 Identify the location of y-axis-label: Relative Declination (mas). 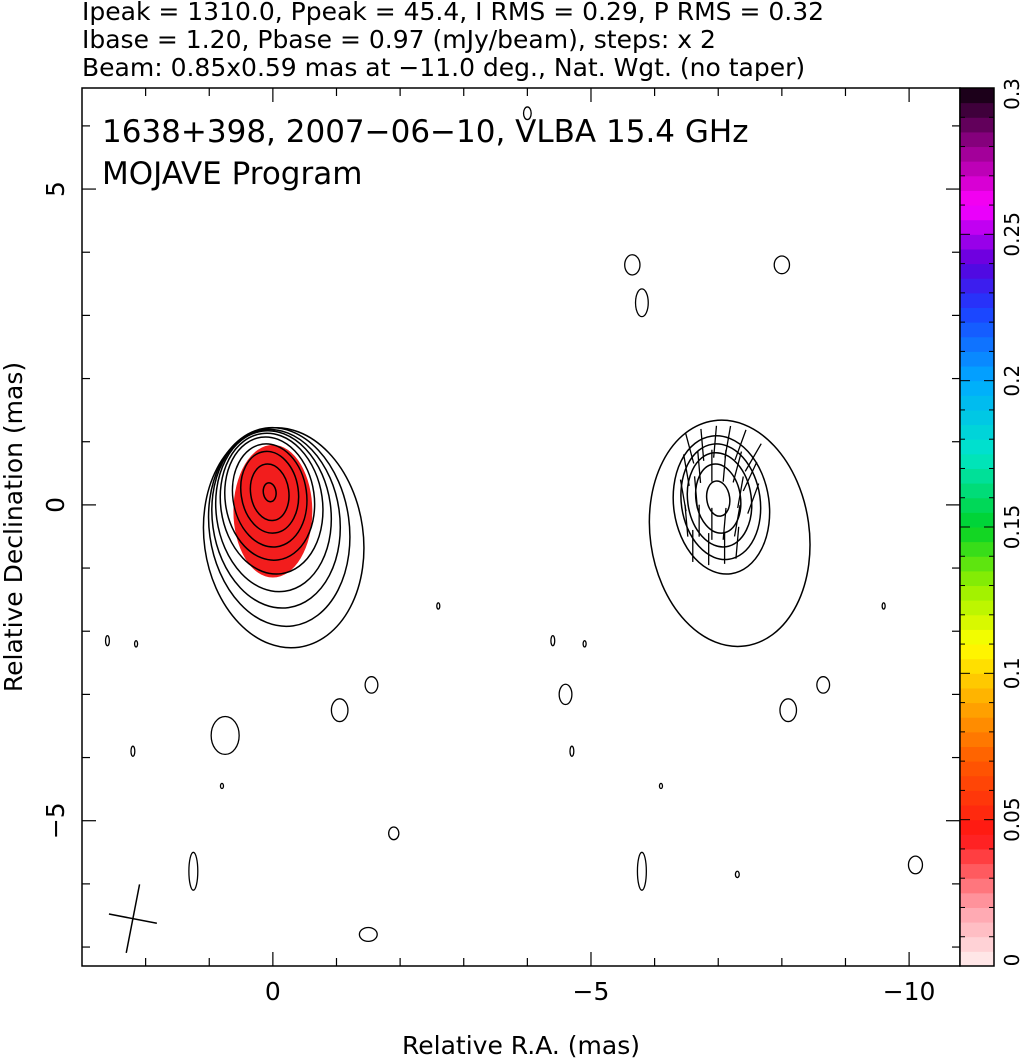
(14, 527).